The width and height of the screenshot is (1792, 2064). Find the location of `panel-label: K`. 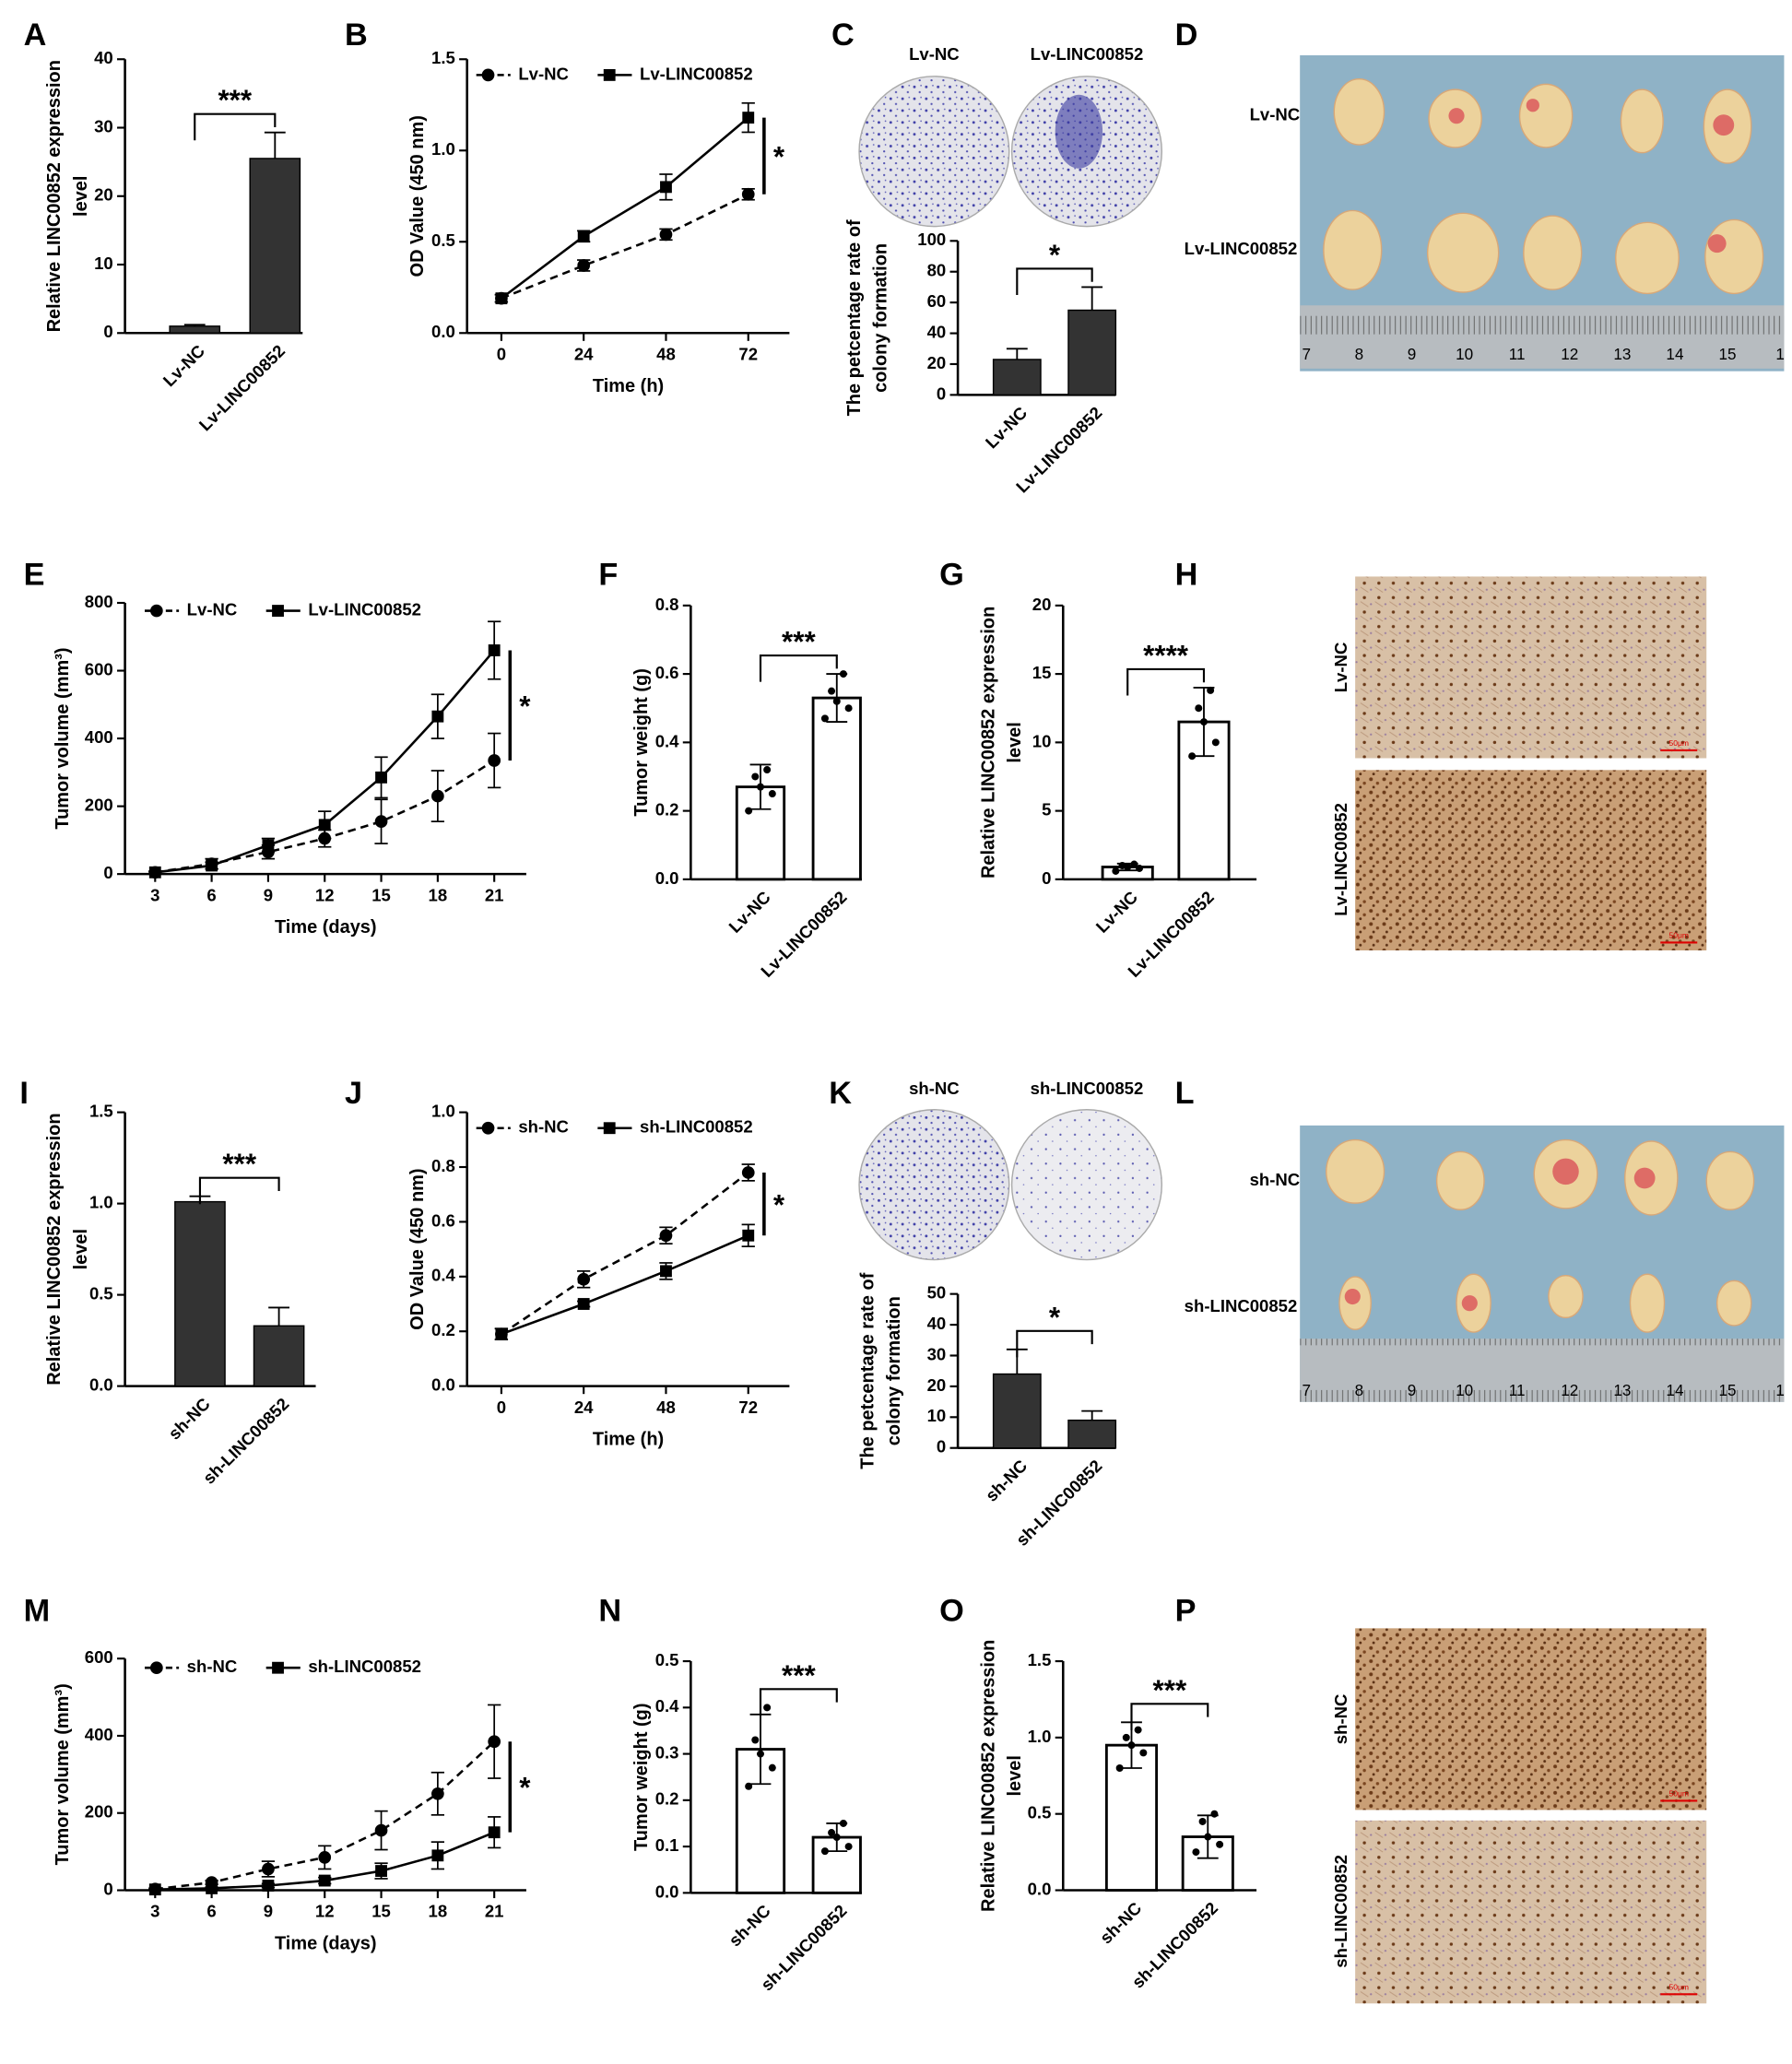

panel-label: K is located at coordinates (841, 1094).